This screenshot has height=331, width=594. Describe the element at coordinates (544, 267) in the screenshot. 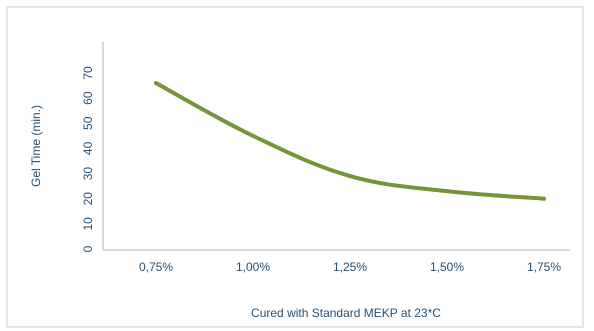

I see `x-tick-label: 1,75%` at that location.